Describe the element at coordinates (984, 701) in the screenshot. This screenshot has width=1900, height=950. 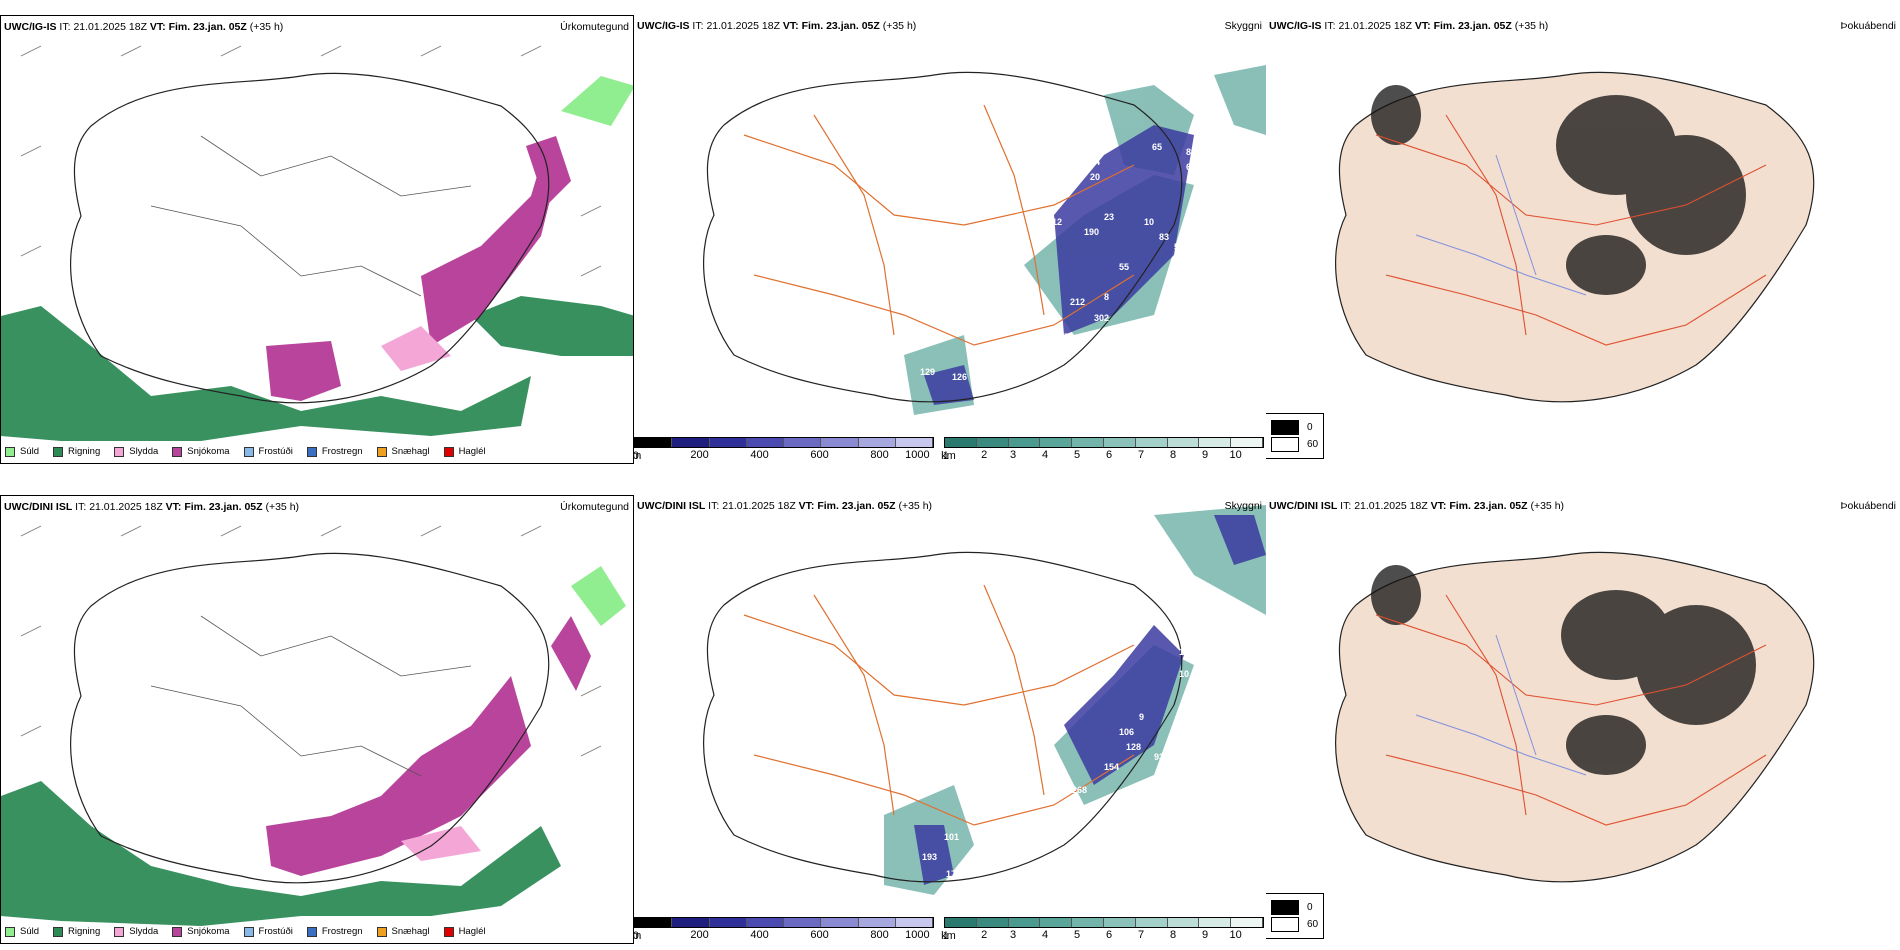
I see `cloud-map-bottom: 14 91 12 13 10 106 9 128 154 93 268 316 101 193 178 59` at that location.